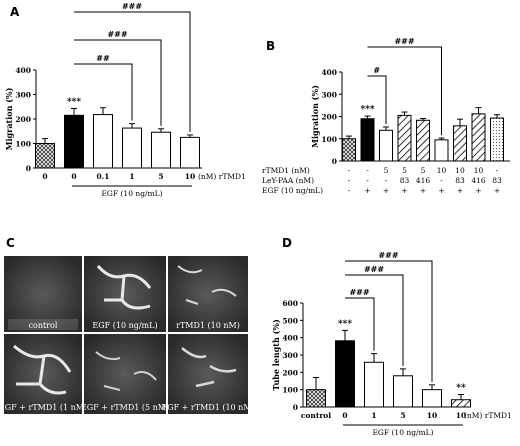 Image resolution: width=520 pixels, height=446 pixels. Describe the element at coordinates (316, 415) in the screenshot. I see `x-tick-label: control` at that location.